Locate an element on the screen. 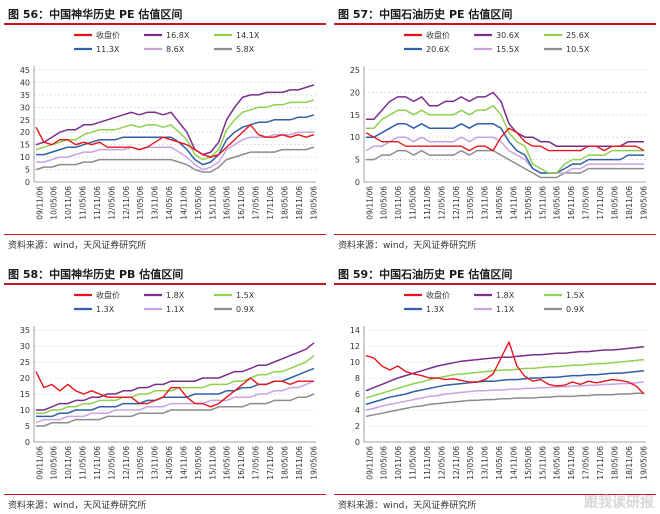 The height and width of the screenshot is (514, 660). y-tick-label: 4 is located at coordinates (357, 410).